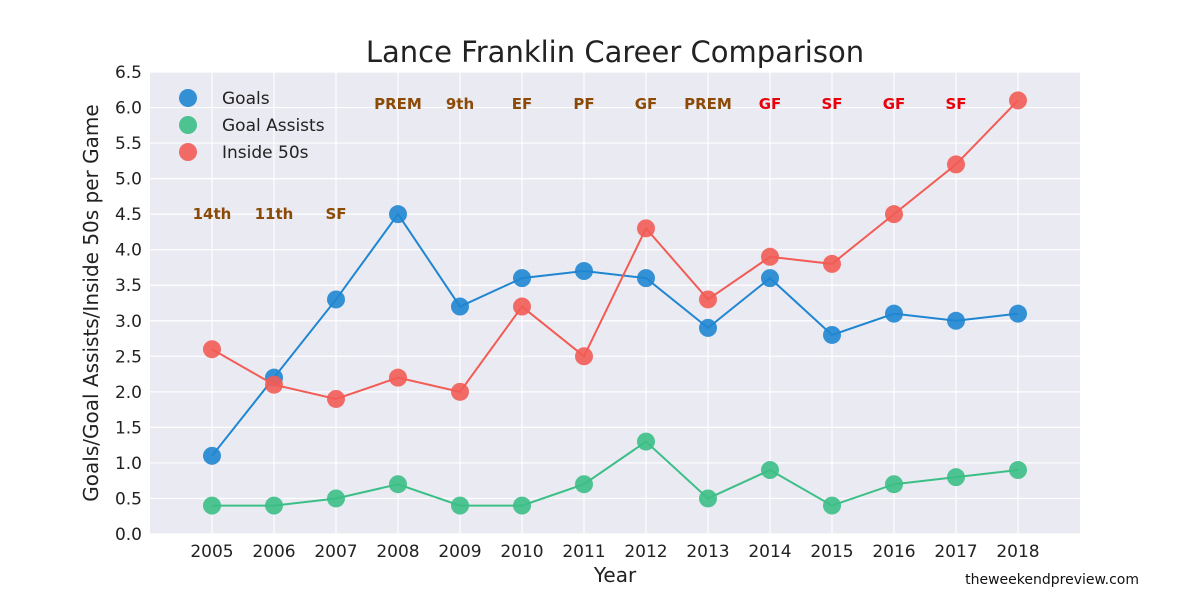 This screenshot has height=600, width=1200. Describe the element at coordinates (769, 552) in the screenshot. I see `x-tick-label: 2014` at that location.